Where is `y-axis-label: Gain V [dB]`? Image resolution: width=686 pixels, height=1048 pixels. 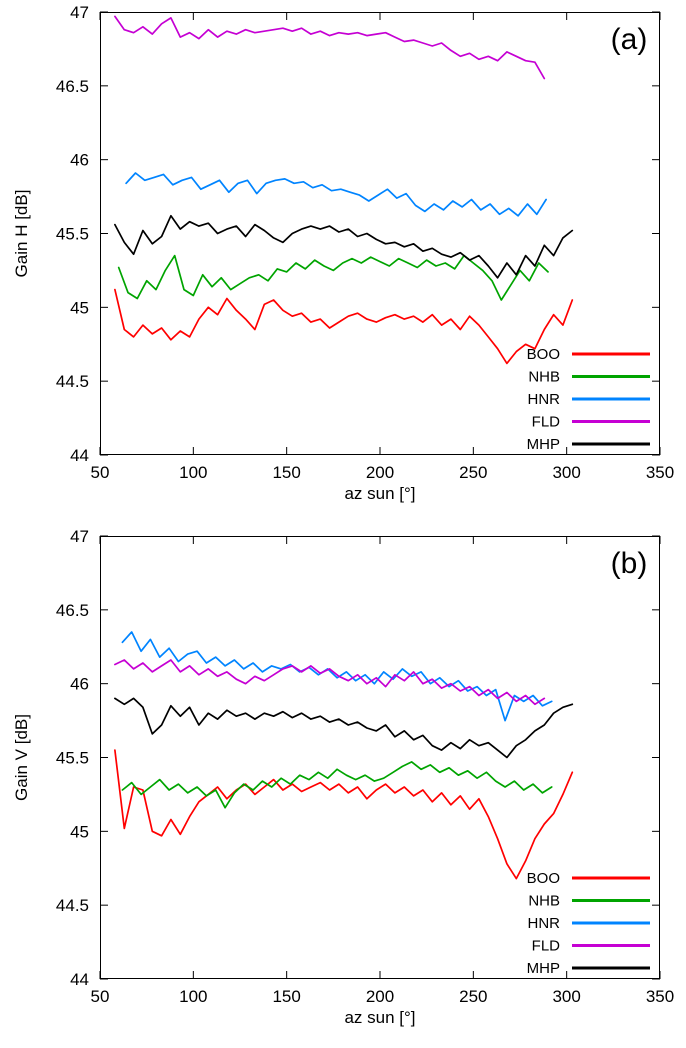
y-axis-label: Gain V [dB] is located at coordinates (21, 757).